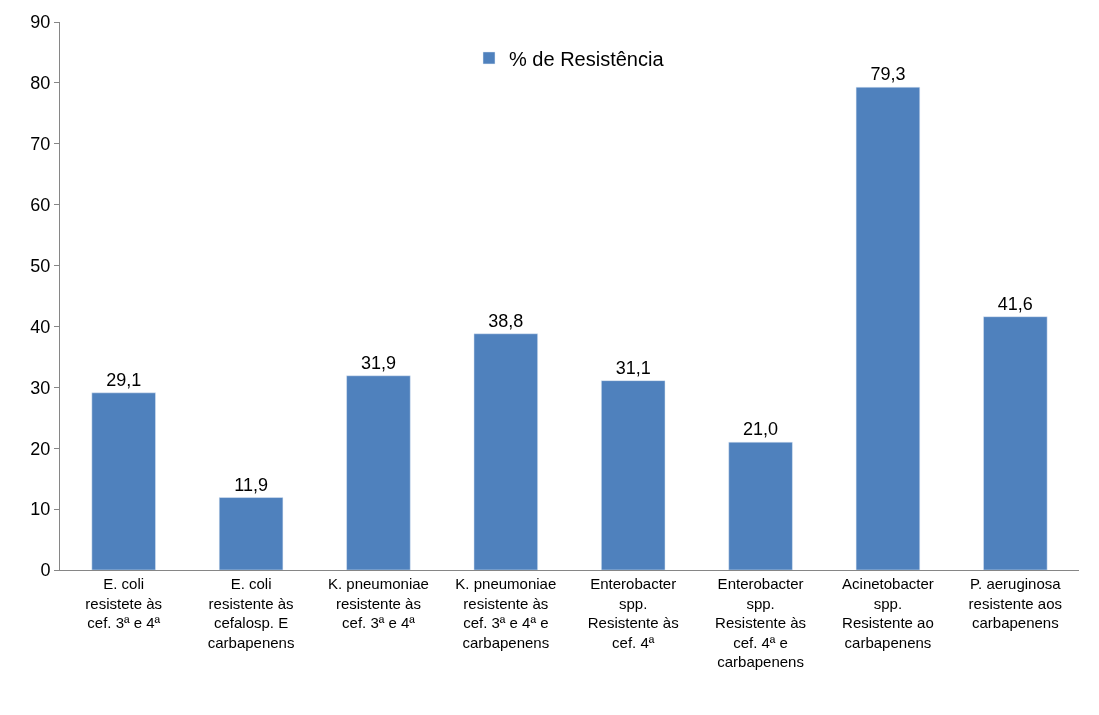 The width and height of the screenshot is (1099, 715). What do you see at coordinates (888, 613) in the screenshot?
I see `x-tick-label: Acinetobacter spp. Resistente ao carbapenens` at bounding box center [888, 613].